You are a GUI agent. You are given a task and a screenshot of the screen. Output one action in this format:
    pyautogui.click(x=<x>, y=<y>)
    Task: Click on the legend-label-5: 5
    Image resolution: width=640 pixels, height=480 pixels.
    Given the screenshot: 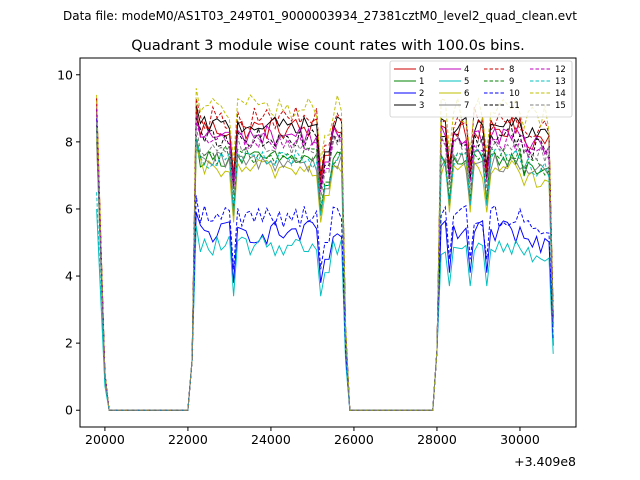 What is the action you would take?
    pyautogui.click(x=466, y=82)
    